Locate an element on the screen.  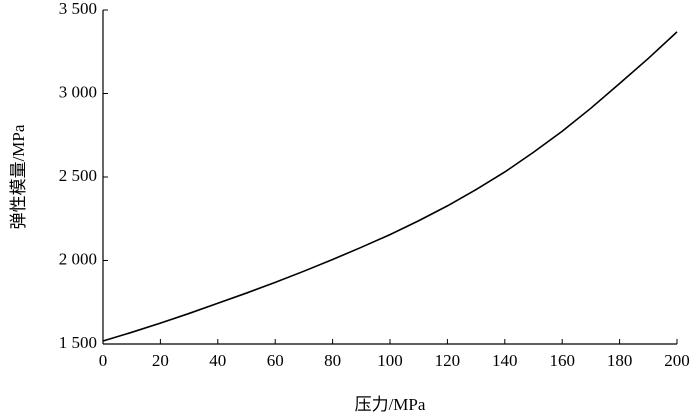
y-tick-label: 2 500 is located at coordinates (78, 175).